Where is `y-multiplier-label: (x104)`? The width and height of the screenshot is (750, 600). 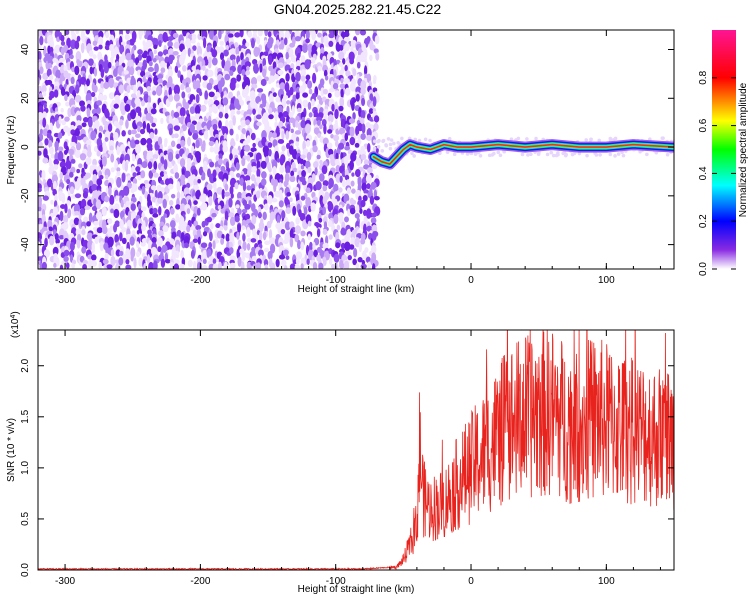
y-multiplier-label: (x104) is located at coordinates (16, 324).